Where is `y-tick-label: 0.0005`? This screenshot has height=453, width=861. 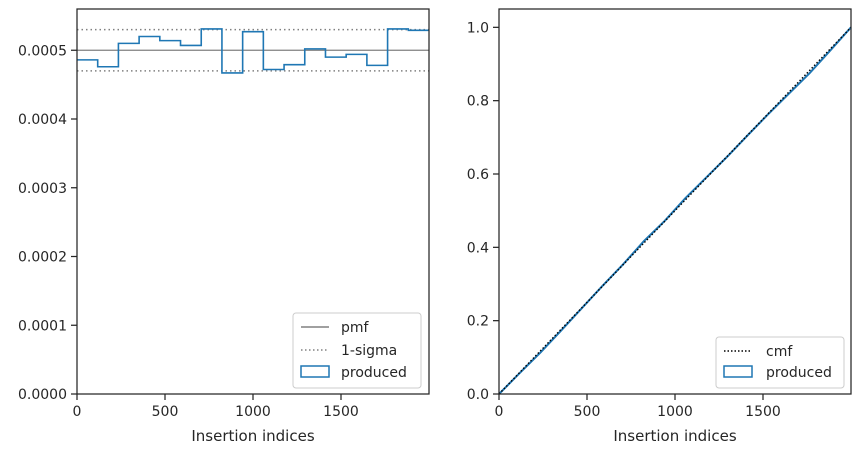 y-tick-label: 0.0005 is located at coordinates (42, 51).